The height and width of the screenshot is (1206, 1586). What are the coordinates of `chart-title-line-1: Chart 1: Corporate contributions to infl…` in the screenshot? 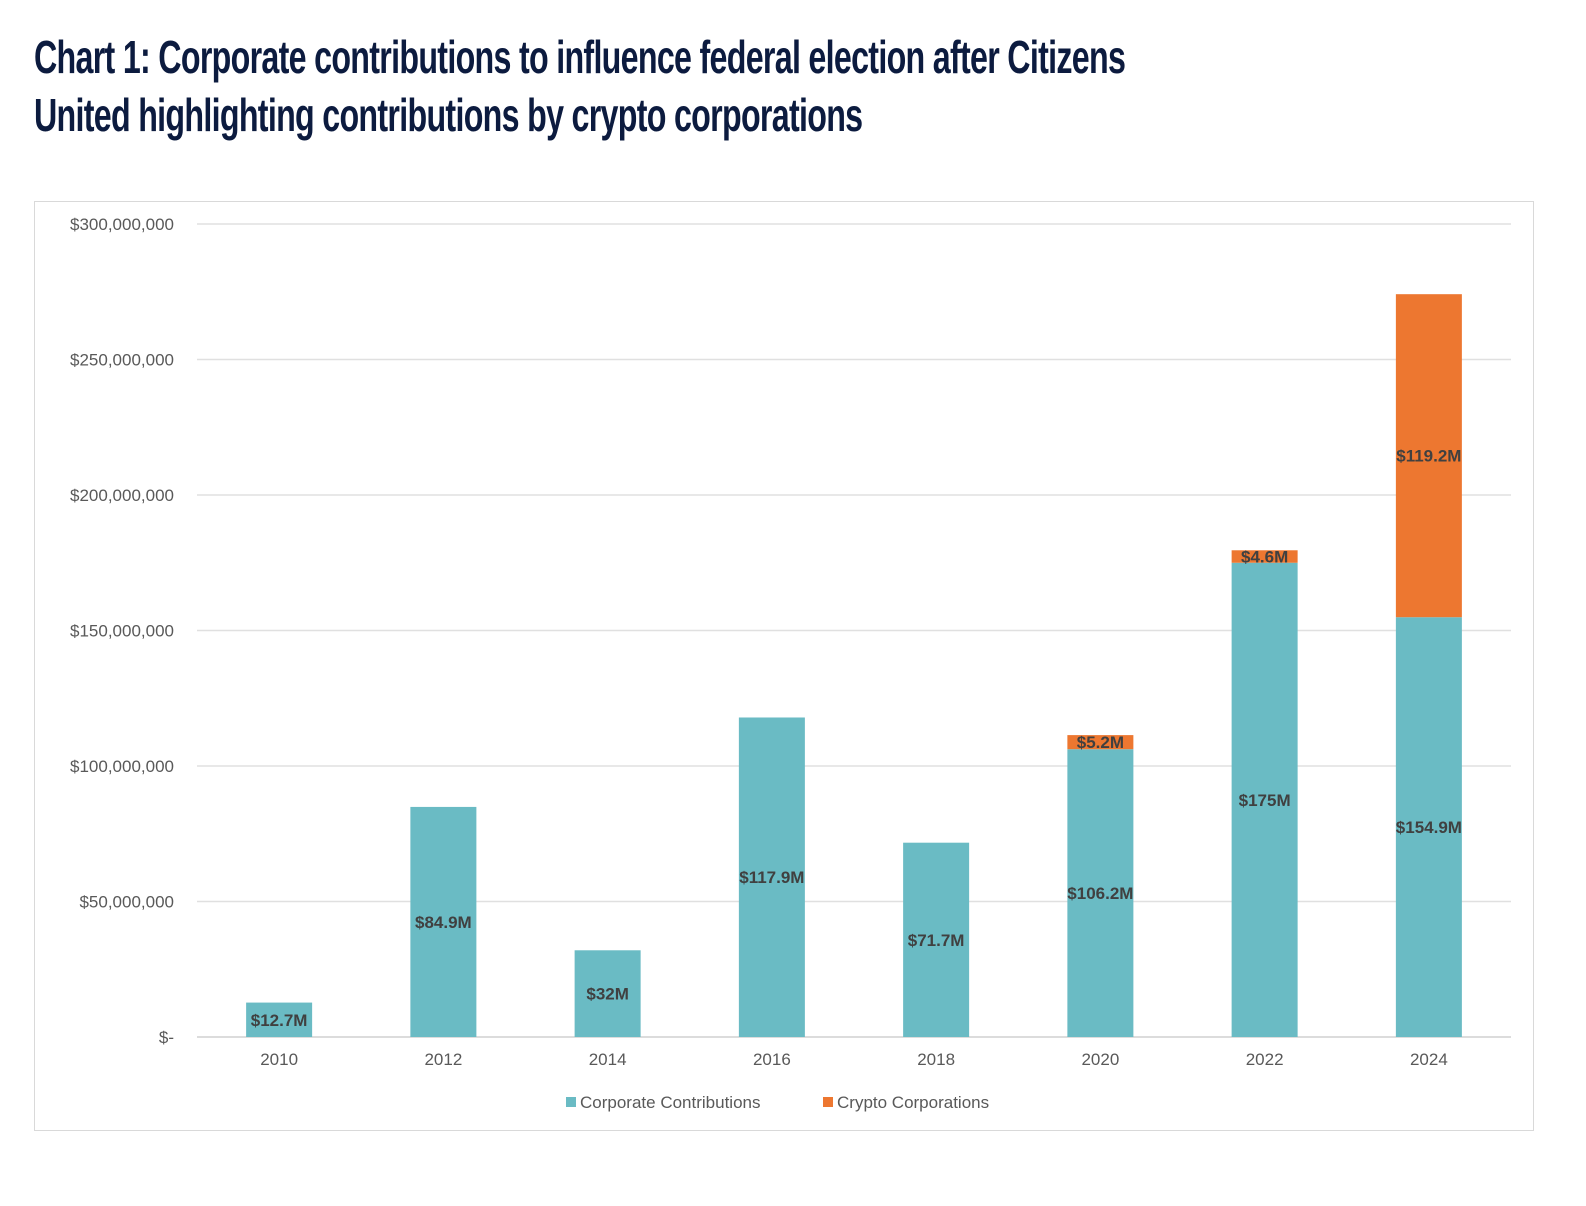 It's located at (580, 57).